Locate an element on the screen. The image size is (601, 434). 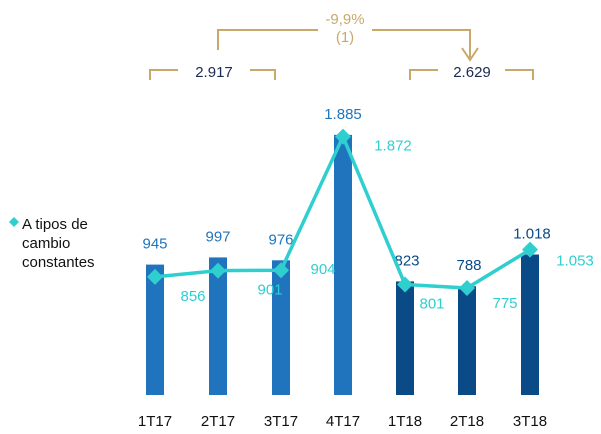
bar-value-label: 976 is located at coordinates (280, 239).